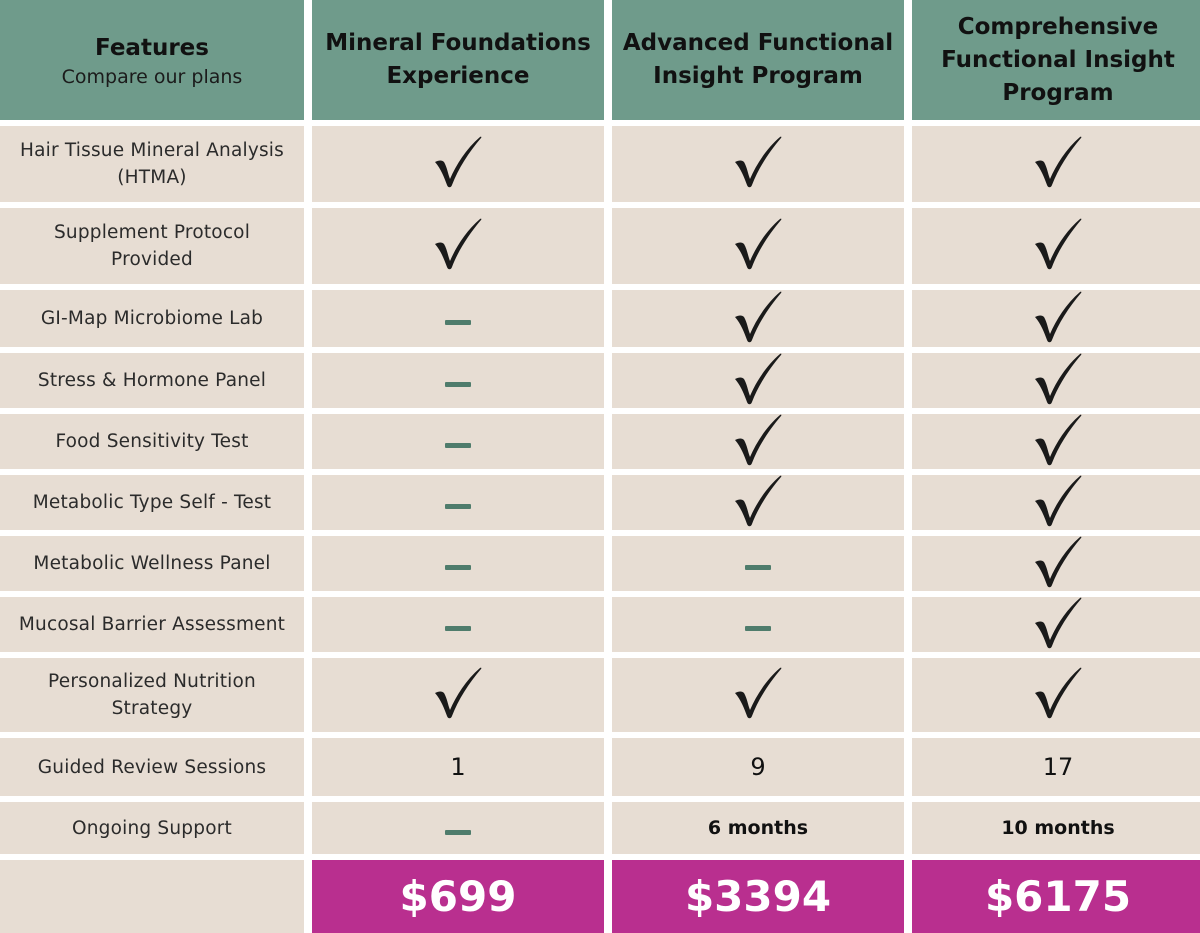 This screenshot has height=933, width=1200. What do you see at coordinates (152, 563) in the screenshot?
I see `feature-label: Metabolic Wellness Panel` at bounding box center [152, 563].